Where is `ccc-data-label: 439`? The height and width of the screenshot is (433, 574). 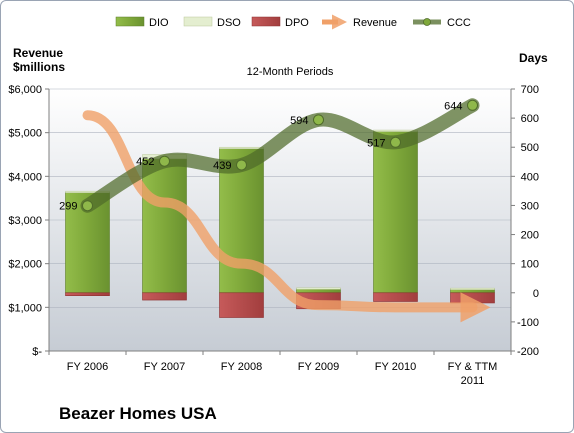
ccc-data-label: 439 is located at coordinates (222, 166).